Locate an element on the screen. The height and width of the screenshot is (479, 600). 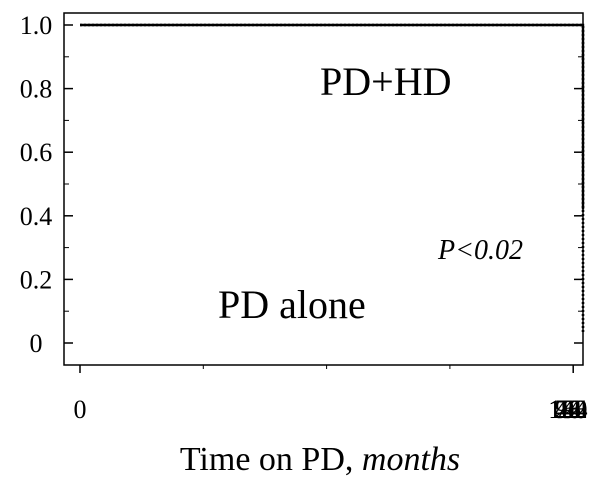
y-tick-label: 0.2 is located at coordinates (36, 279).